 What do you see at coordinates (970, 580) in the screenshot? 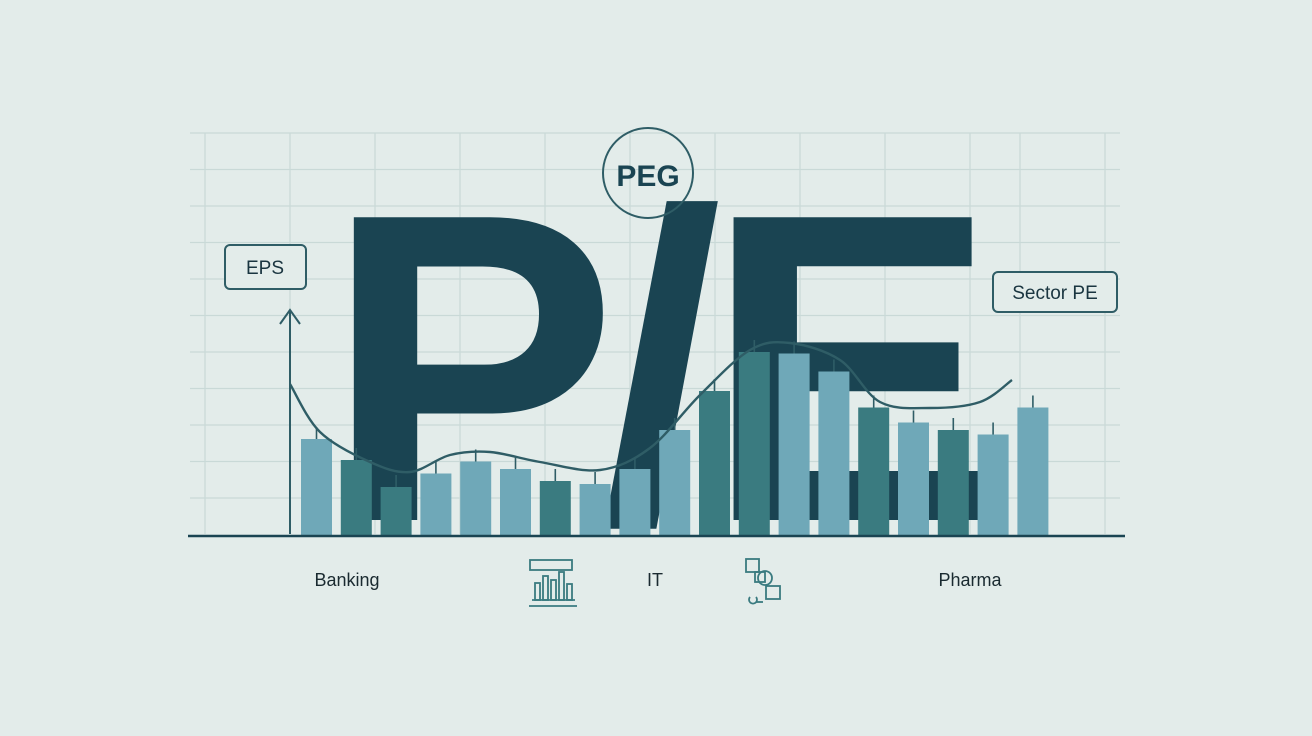
I see `sector-label-pharma: Pharma` at bounding box center [970, 580].